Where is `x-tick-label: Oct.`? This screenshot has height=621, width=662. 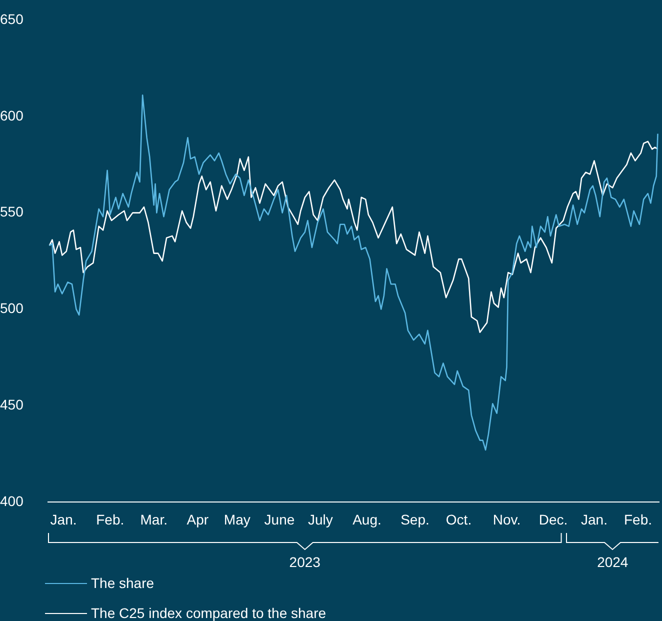
x-tick-label: Oct. is located at coordinates (459, 519).